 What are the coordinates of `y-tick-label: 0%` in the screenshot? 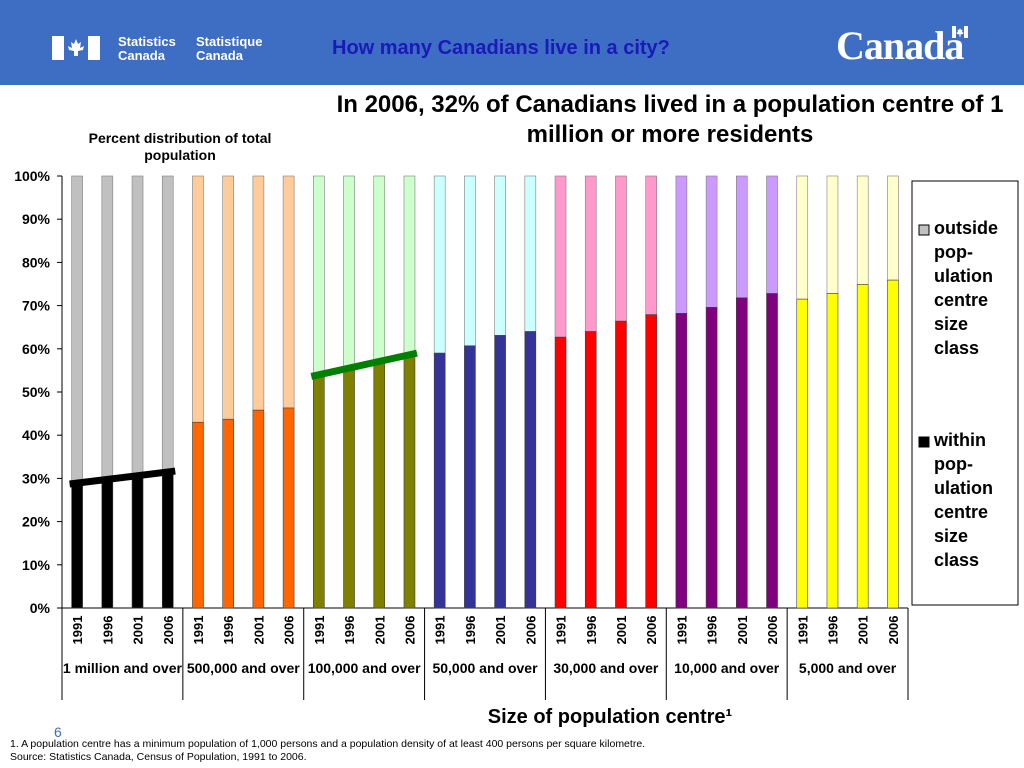 It's located at (40, 608).